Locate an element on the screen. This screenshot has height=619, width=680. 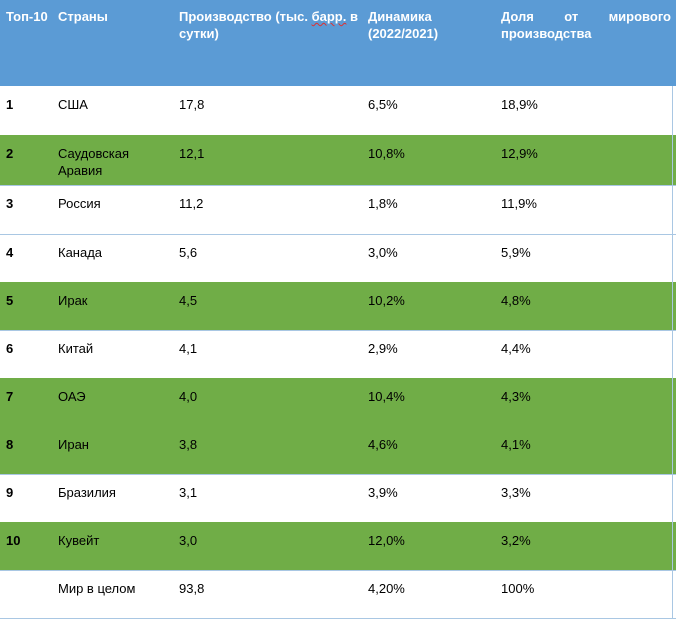
table-row: 8 Иран 3,8 4,6% 4,1% is located at coordinates (338, 450).